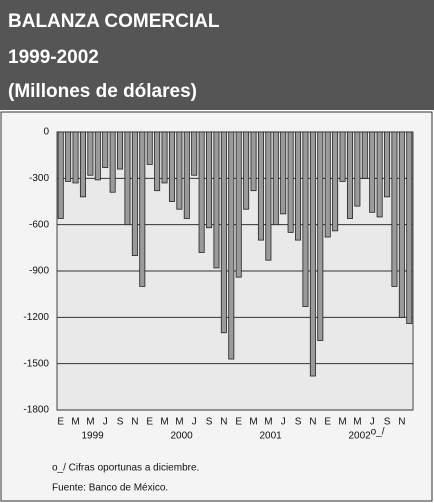 The height and width of the screenshot is (503, 434). Describe the element at coordinates (181, 436) in the screenshot. I see `year-label: 2000` at that location.